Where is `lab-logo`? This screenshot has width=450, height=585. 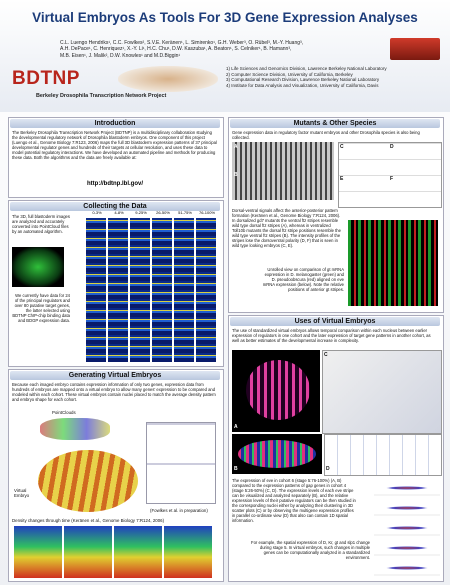 lab-logo is located at coordinates (415, 49).